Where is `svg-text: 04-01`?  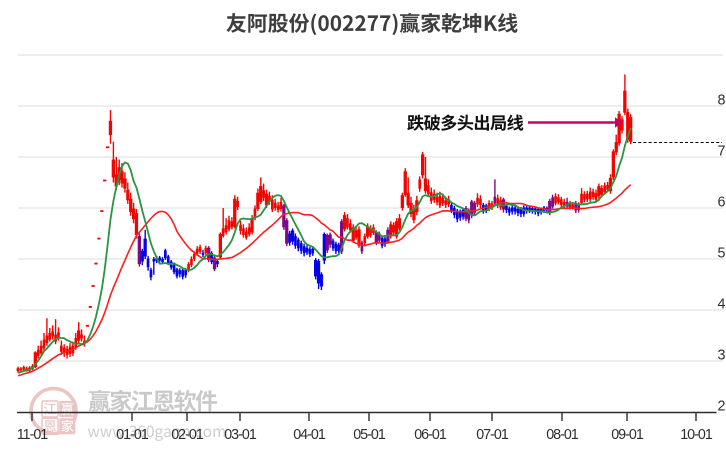
svg-text: 04-01 is located at coordinates (309, 435).